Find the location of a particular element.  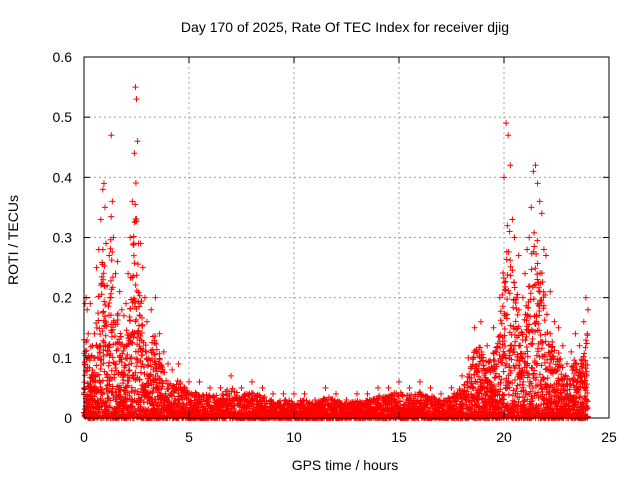

x-tick-label: 5 is located at coordinates (189, 437).